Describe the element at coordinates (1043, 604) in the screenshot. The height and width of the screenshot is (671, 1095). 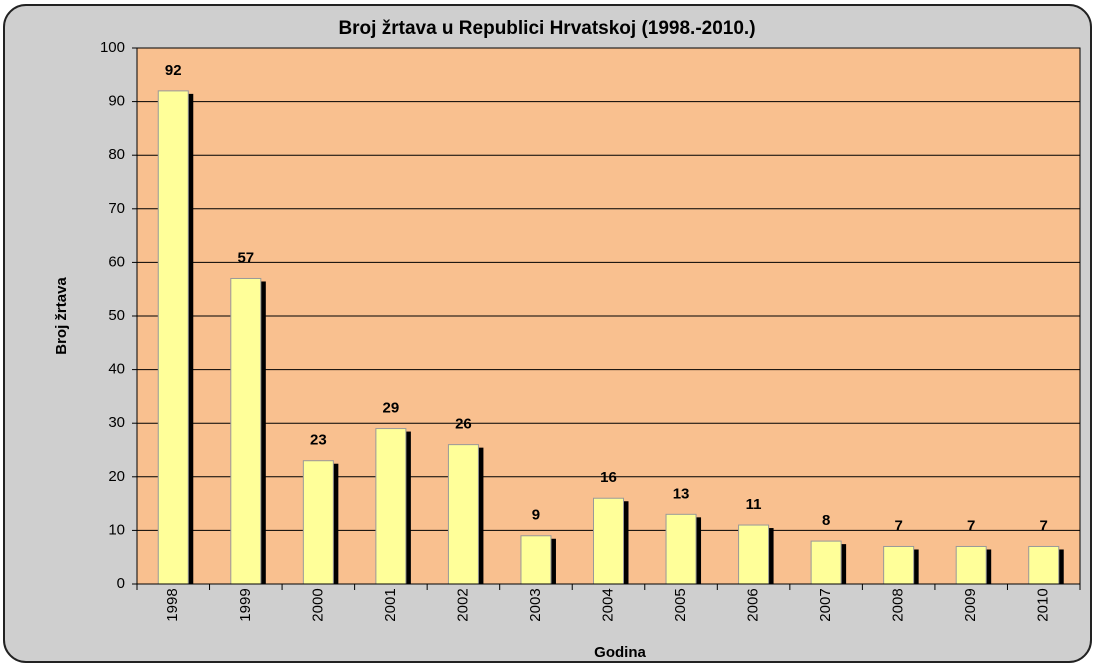
I see `x-tick-label: 2010` at that location.